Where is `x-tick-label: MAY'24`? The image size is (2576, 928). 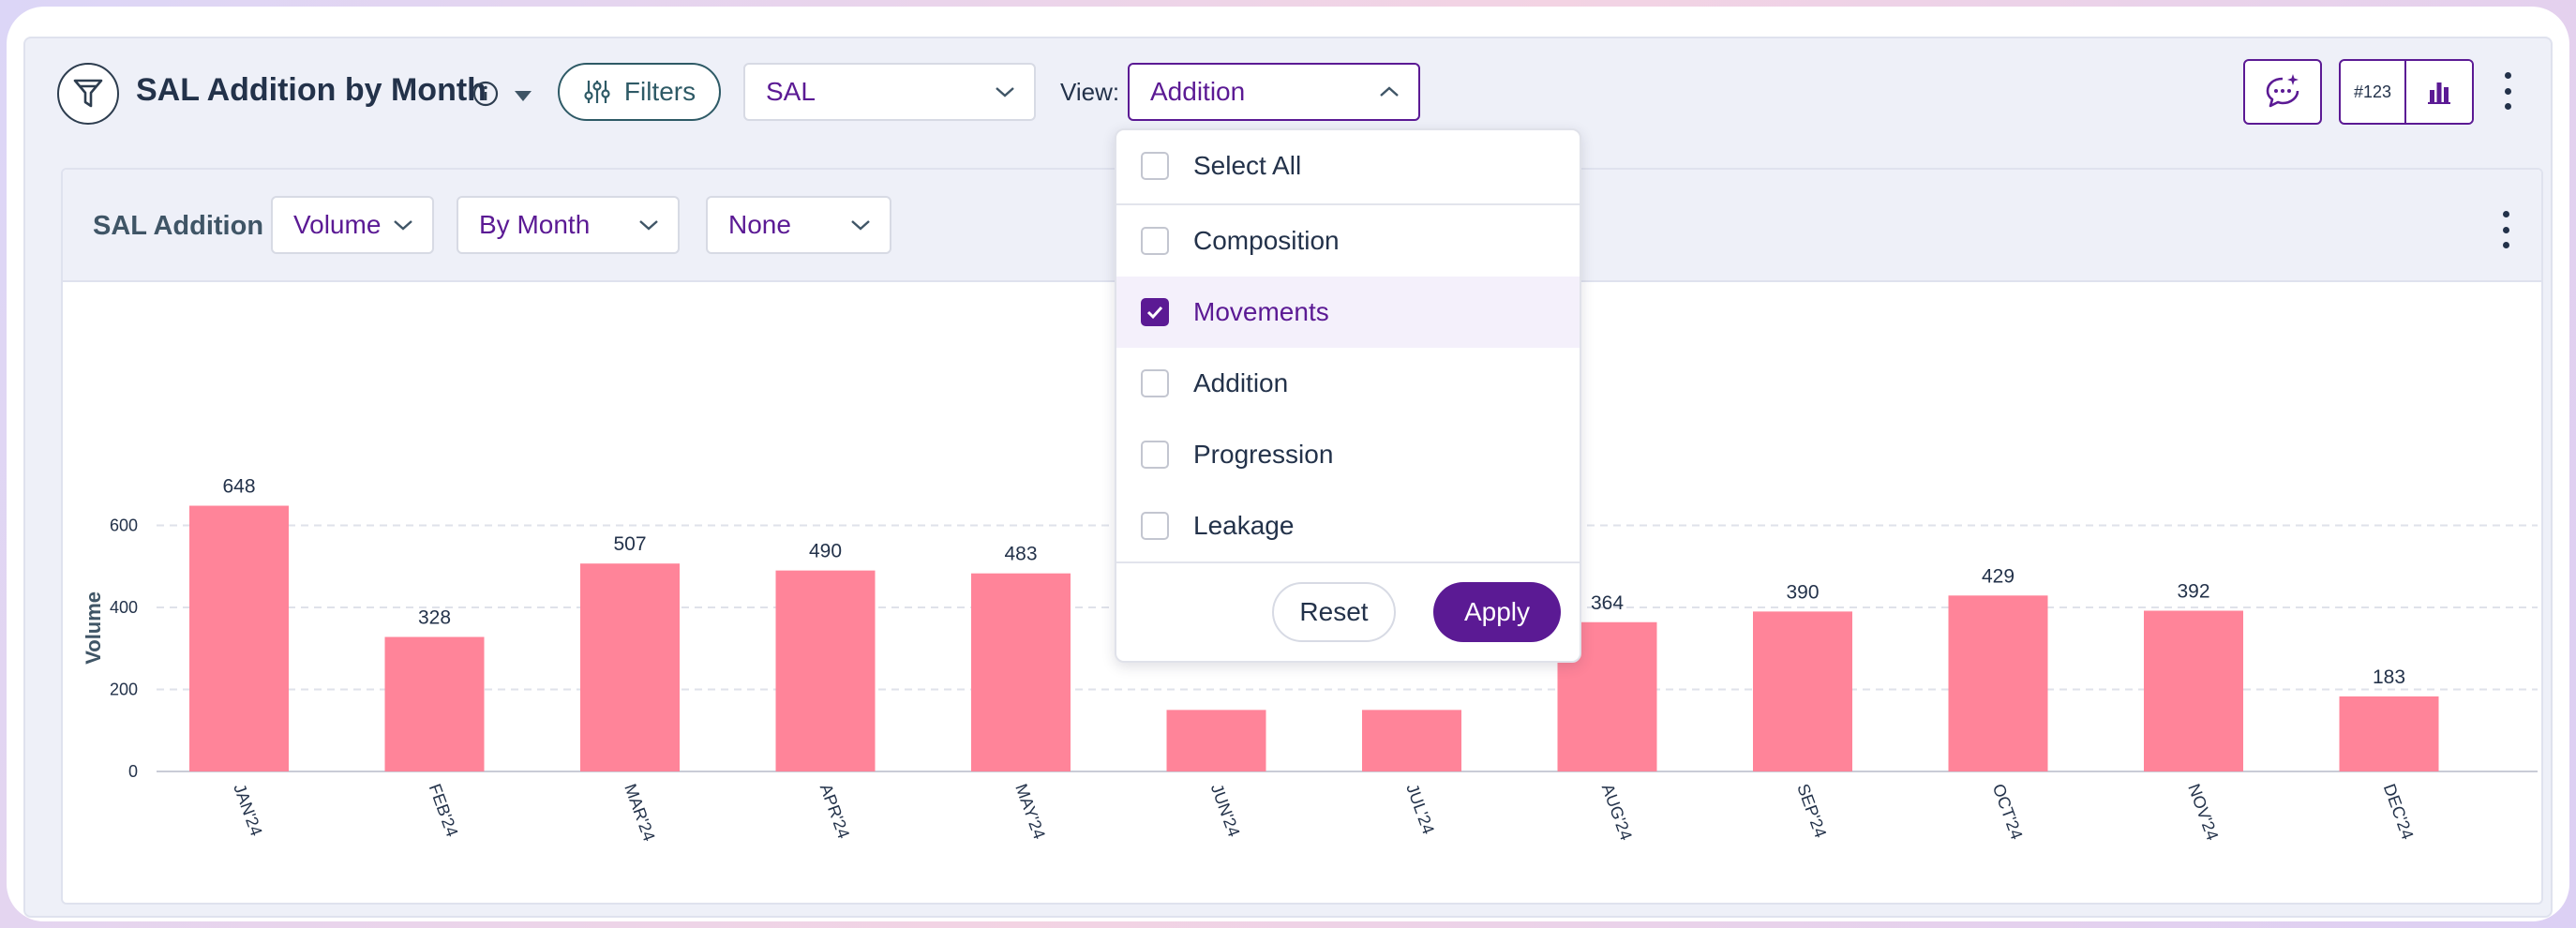 x-tick-label: MAY'24 is located at coordinates (1030, 812).